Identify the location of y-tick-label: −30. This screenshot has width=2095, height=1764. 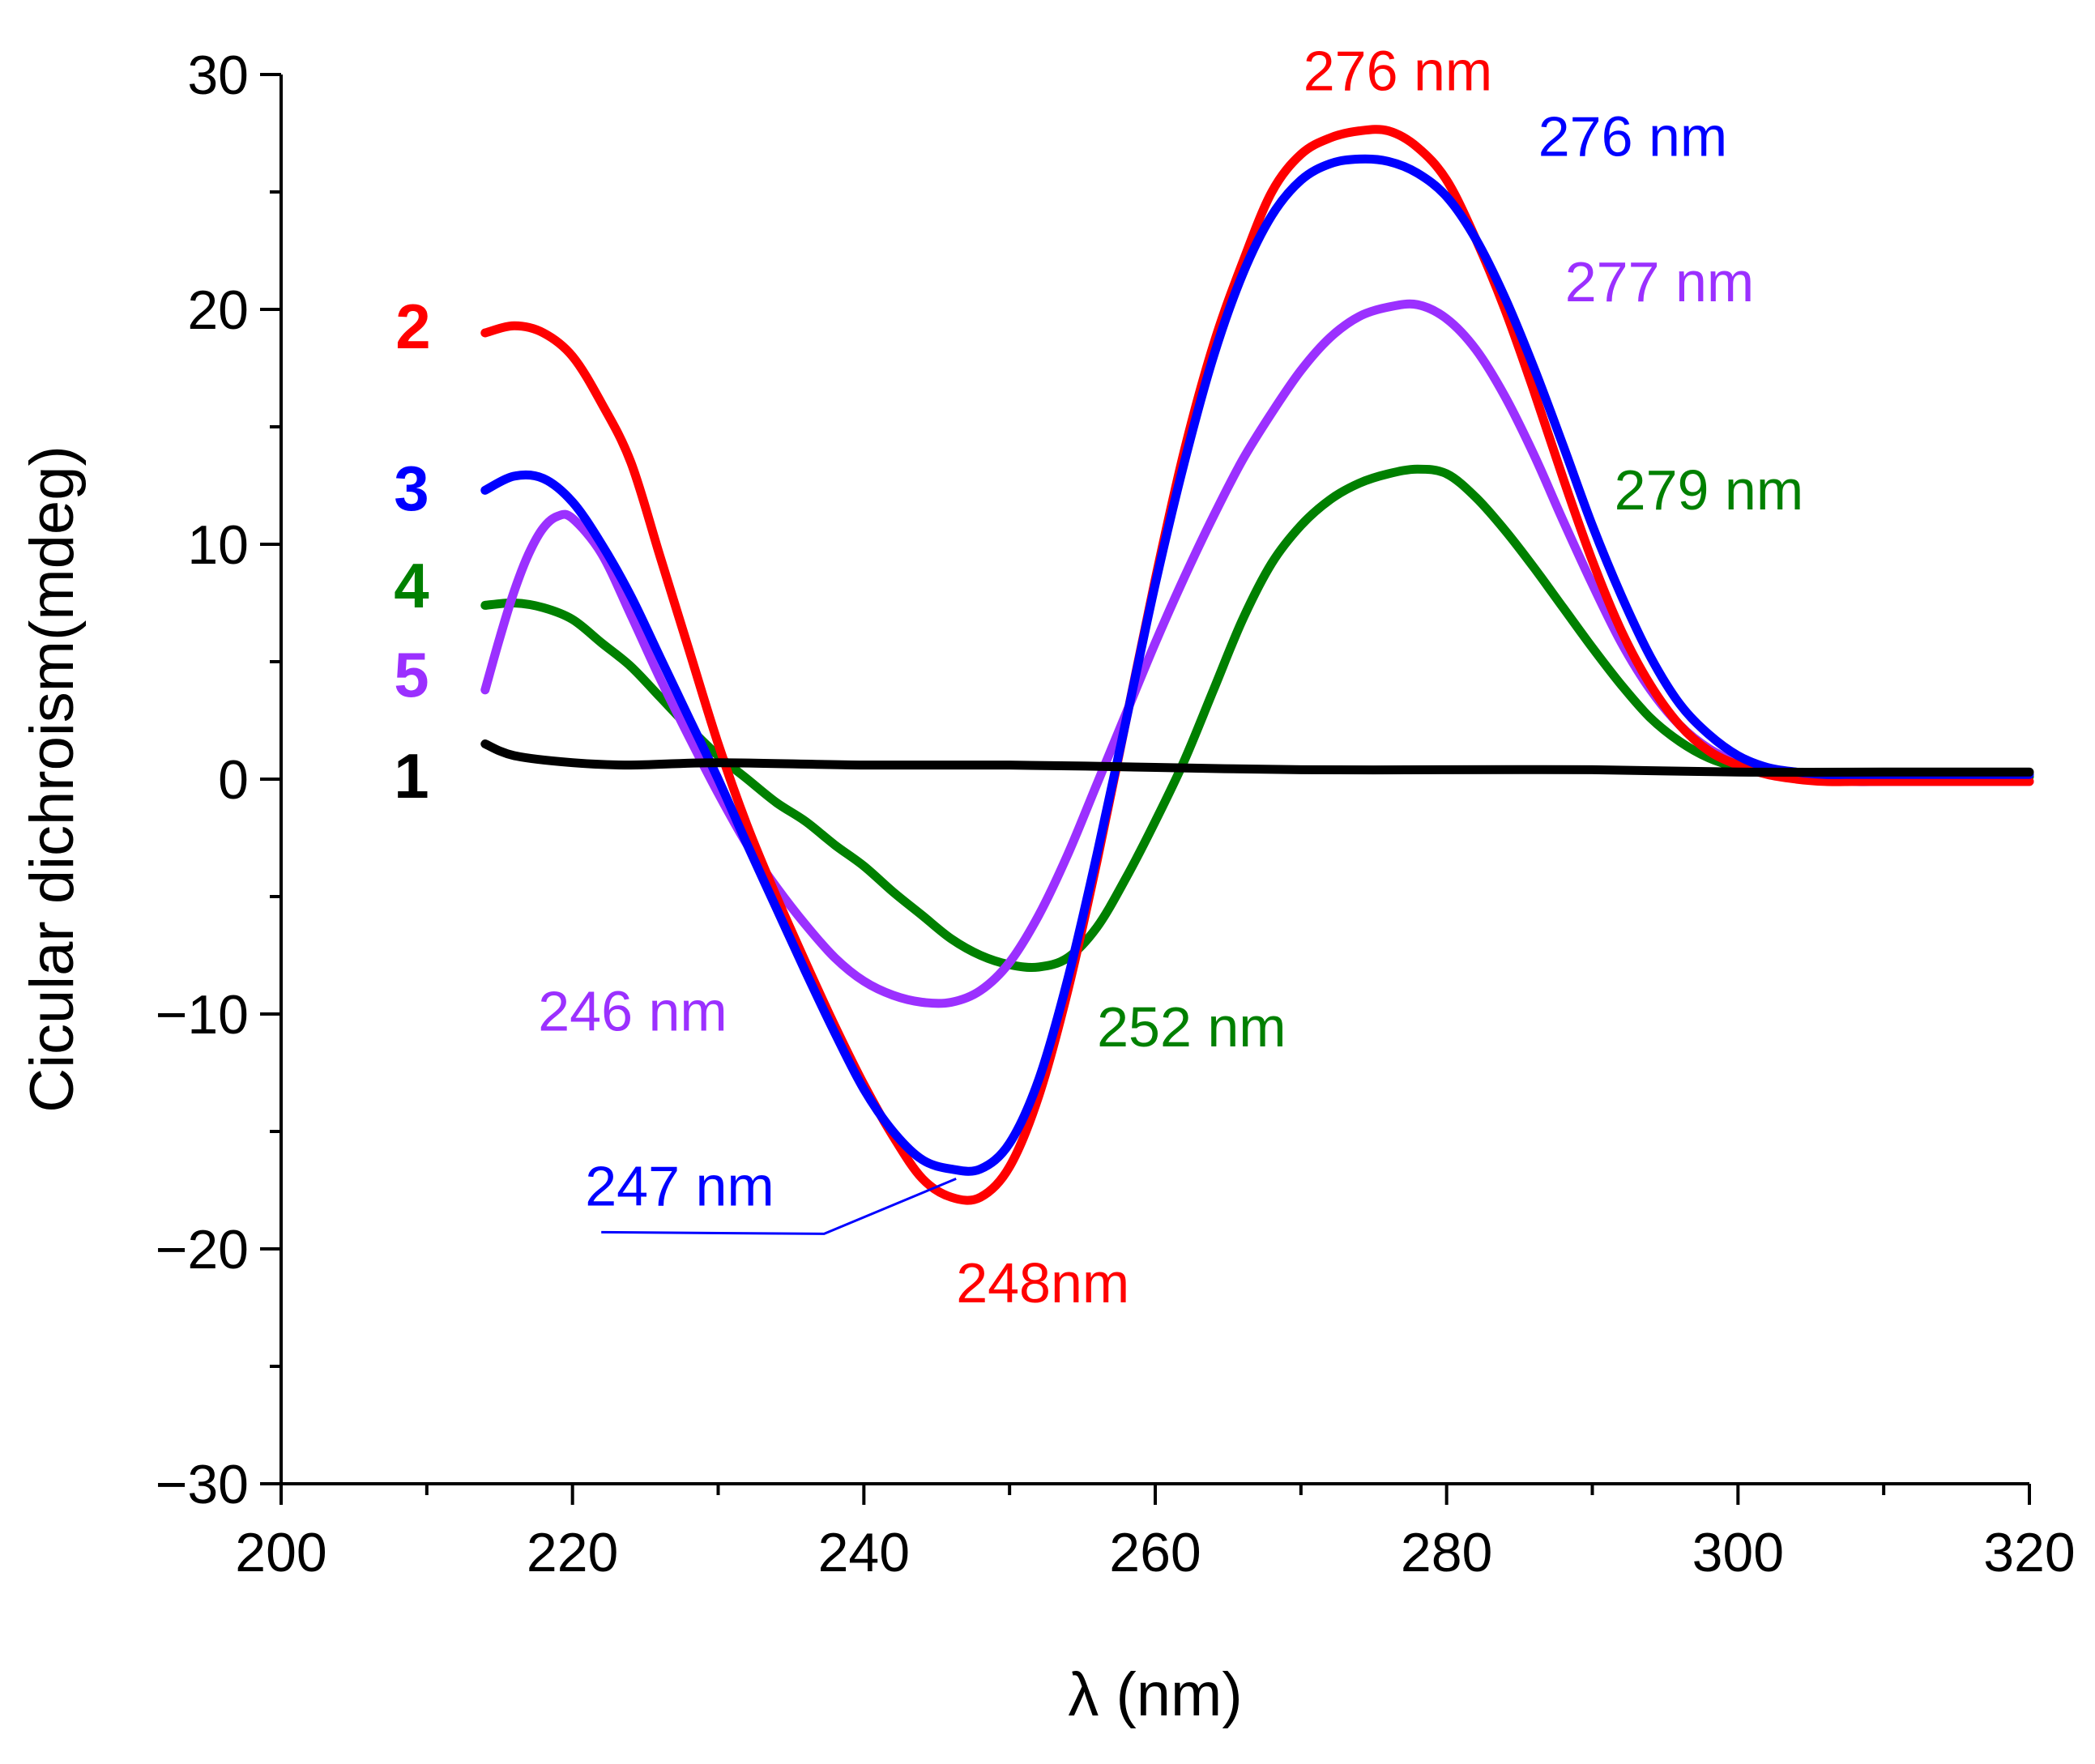
(202, 1484).